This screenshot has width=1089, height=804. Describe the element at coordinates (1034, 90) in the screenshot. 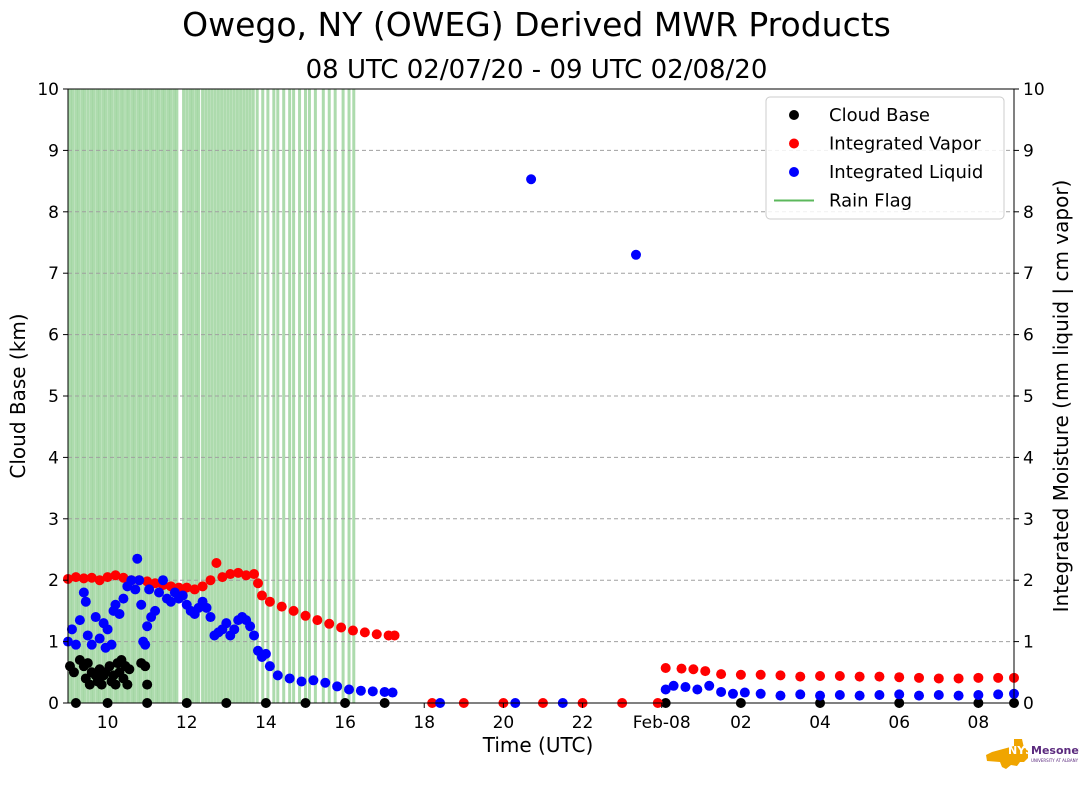

I see `y-right-tick-label: 10` at that location.